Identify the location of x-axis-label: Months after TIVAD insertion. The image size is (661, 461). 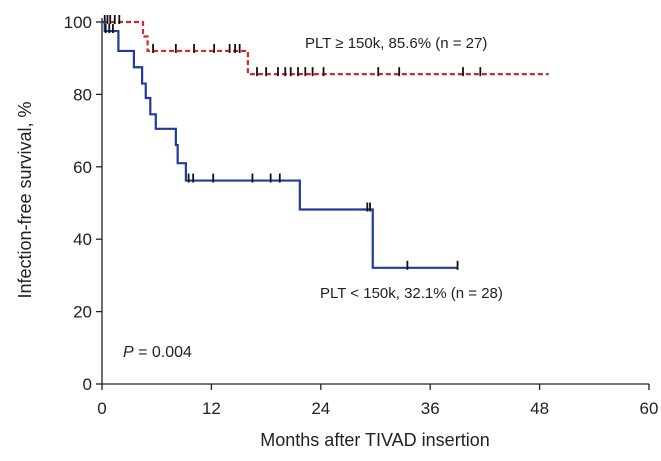
(374, 440).